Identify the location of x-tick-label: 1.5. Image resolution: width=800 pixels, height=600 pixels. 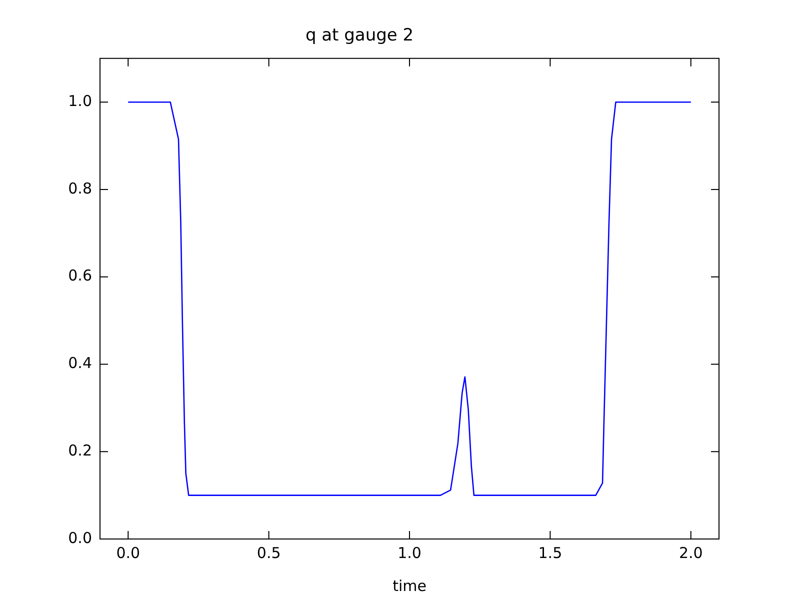
(550, 553).